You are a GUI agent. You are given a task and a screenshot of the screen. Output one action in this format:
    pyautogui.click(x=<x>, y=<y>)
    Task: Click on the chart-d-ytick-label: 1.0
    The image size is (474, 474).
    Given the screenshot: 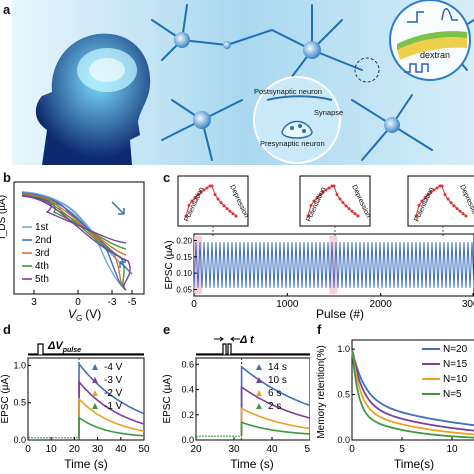 What is the action you would take?
    pyautogui.click(x=19, y=365)
    